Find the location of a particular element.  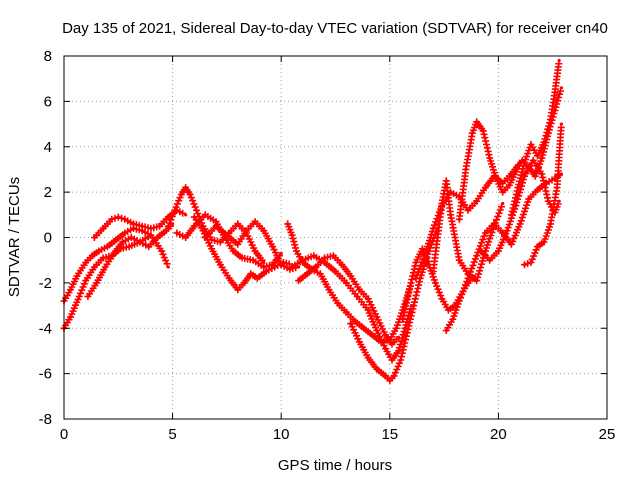

y-tick-label: -4 is located at coordinates (45, 328).